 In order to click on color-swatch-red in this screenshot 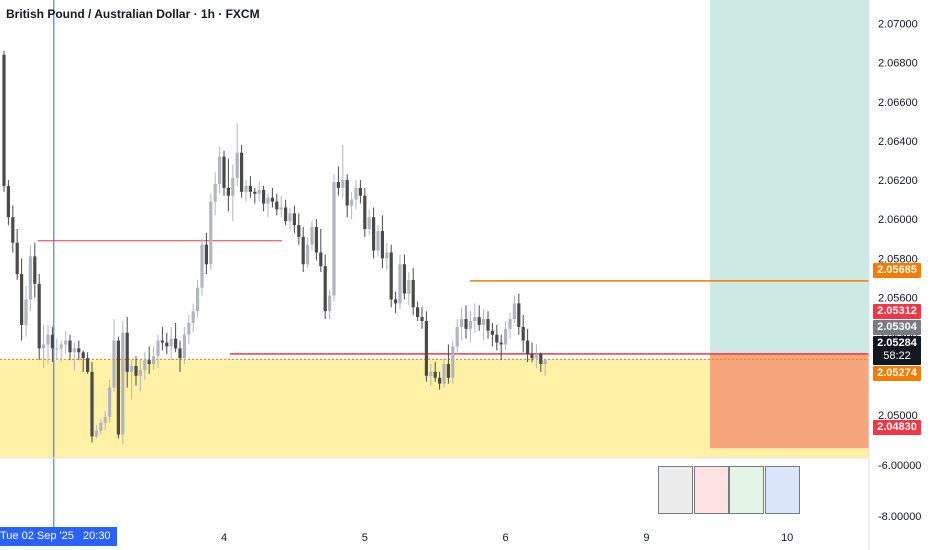, I will do `click(711, 490)`.